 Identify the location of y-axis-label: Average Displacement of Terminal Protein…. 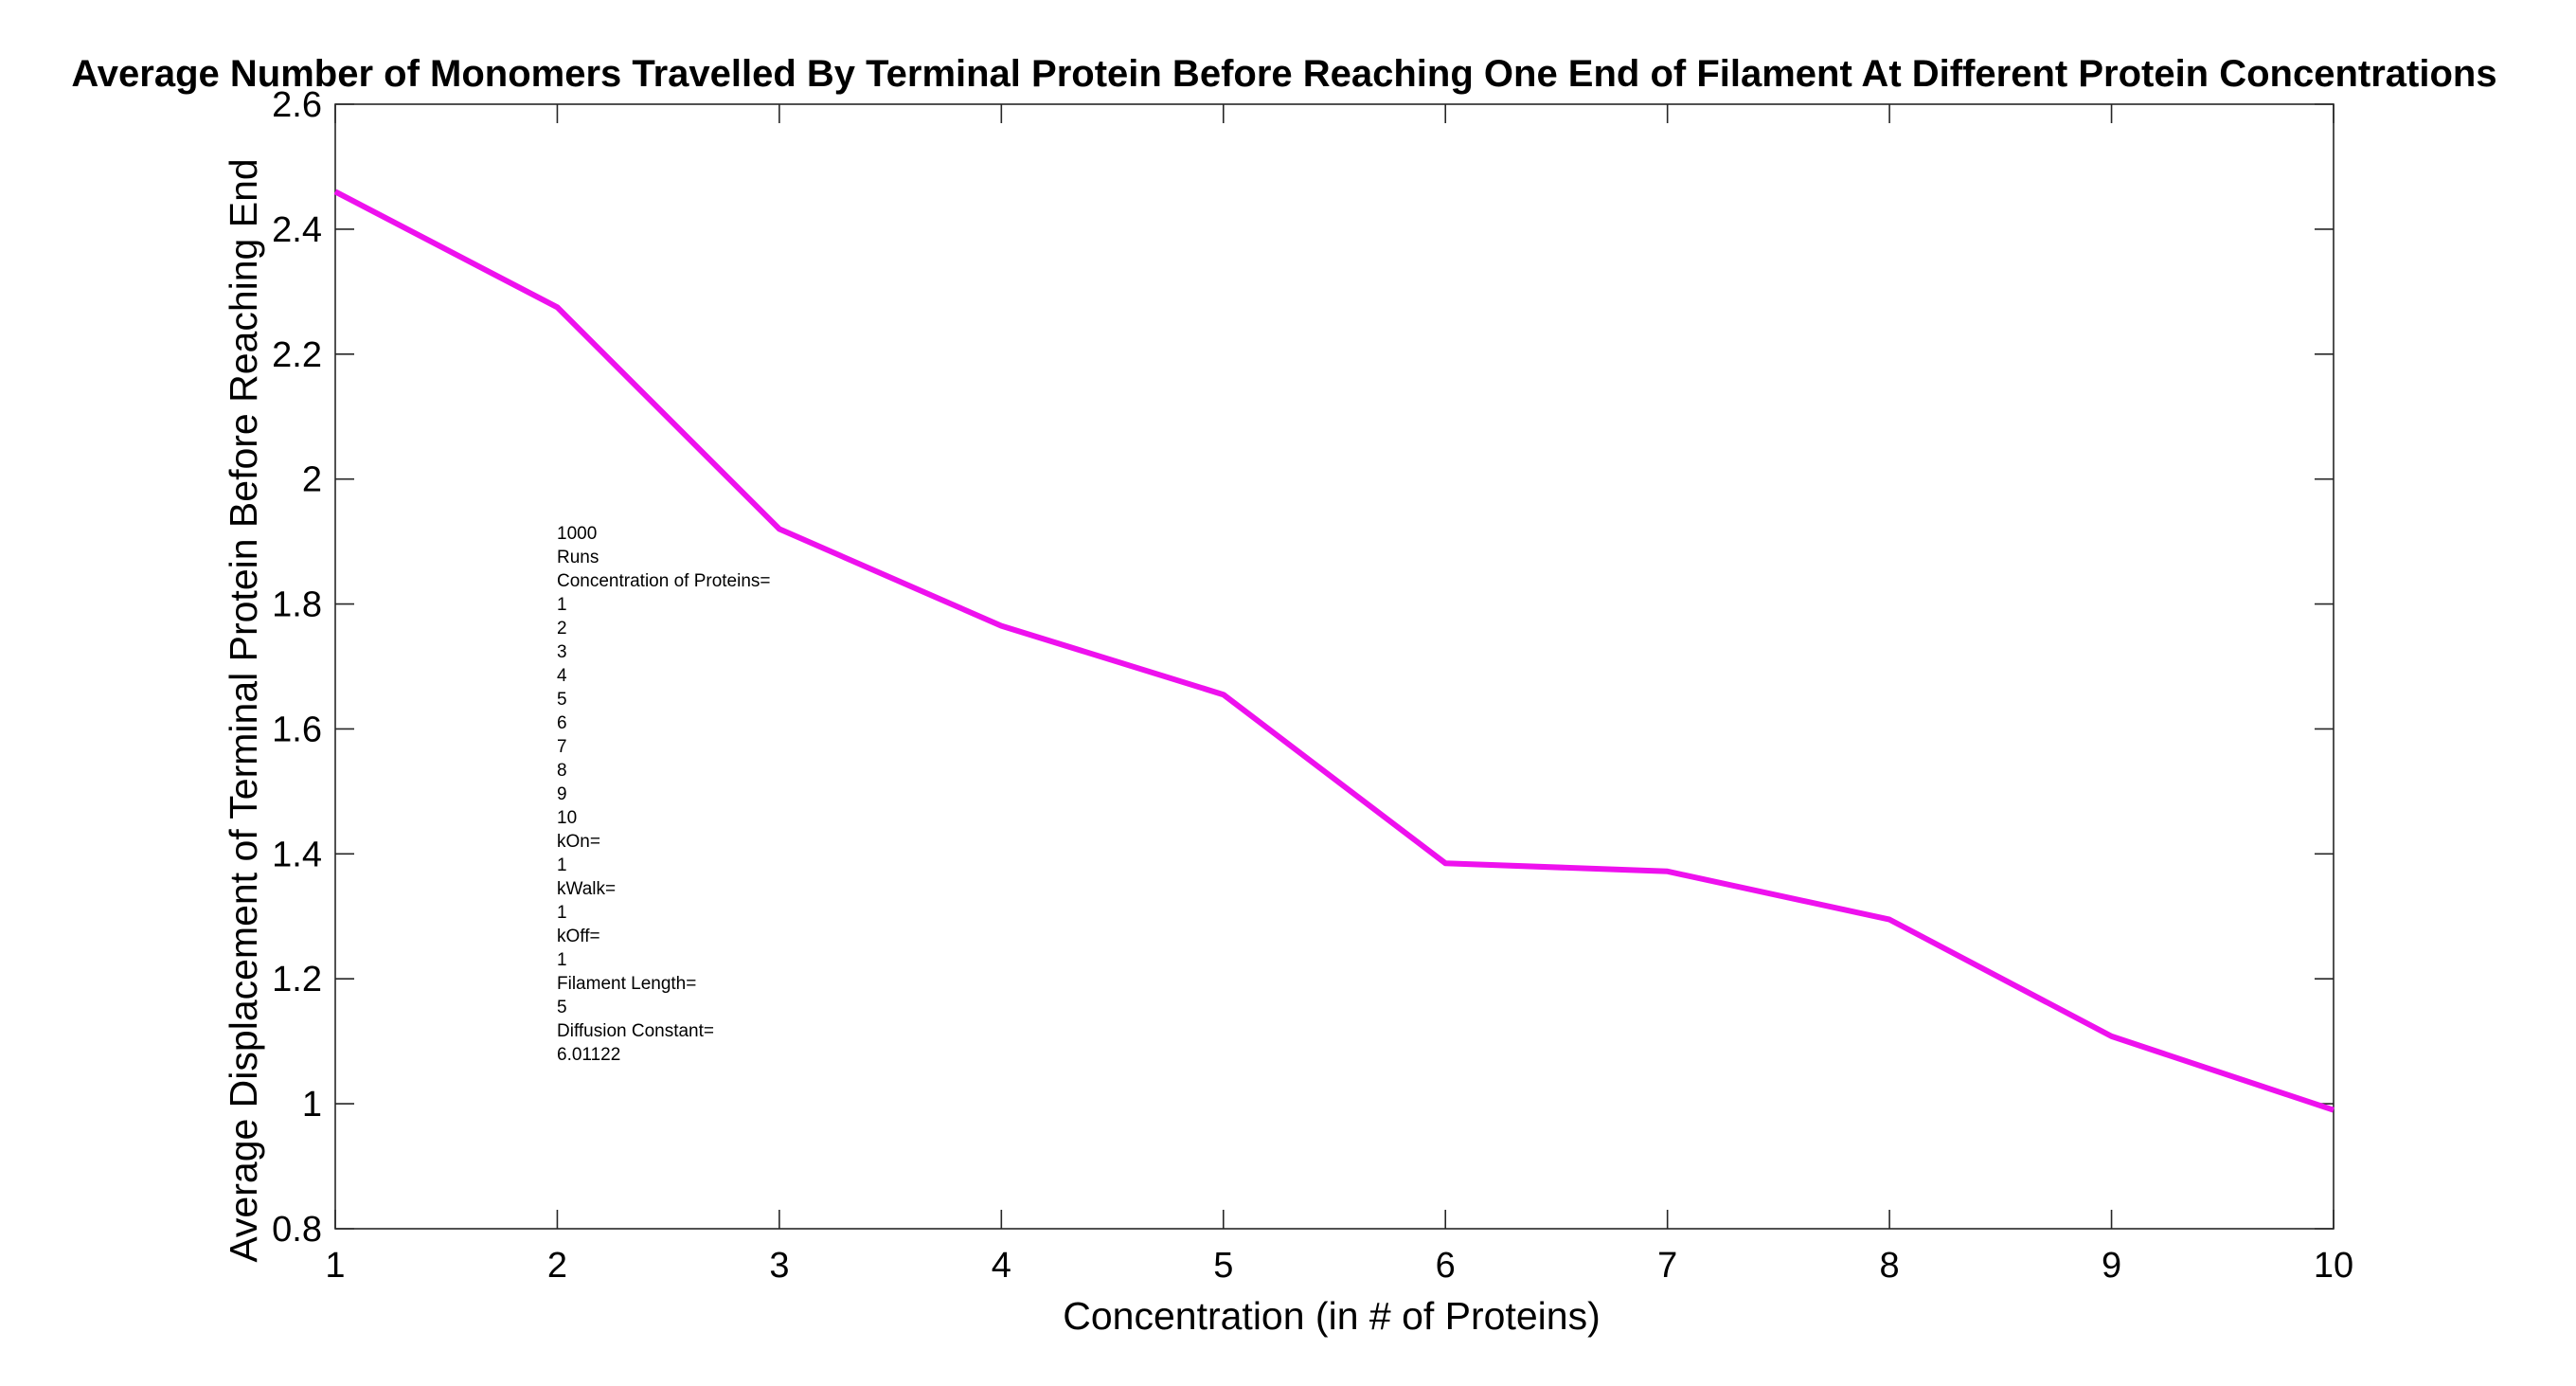
(243, 710).